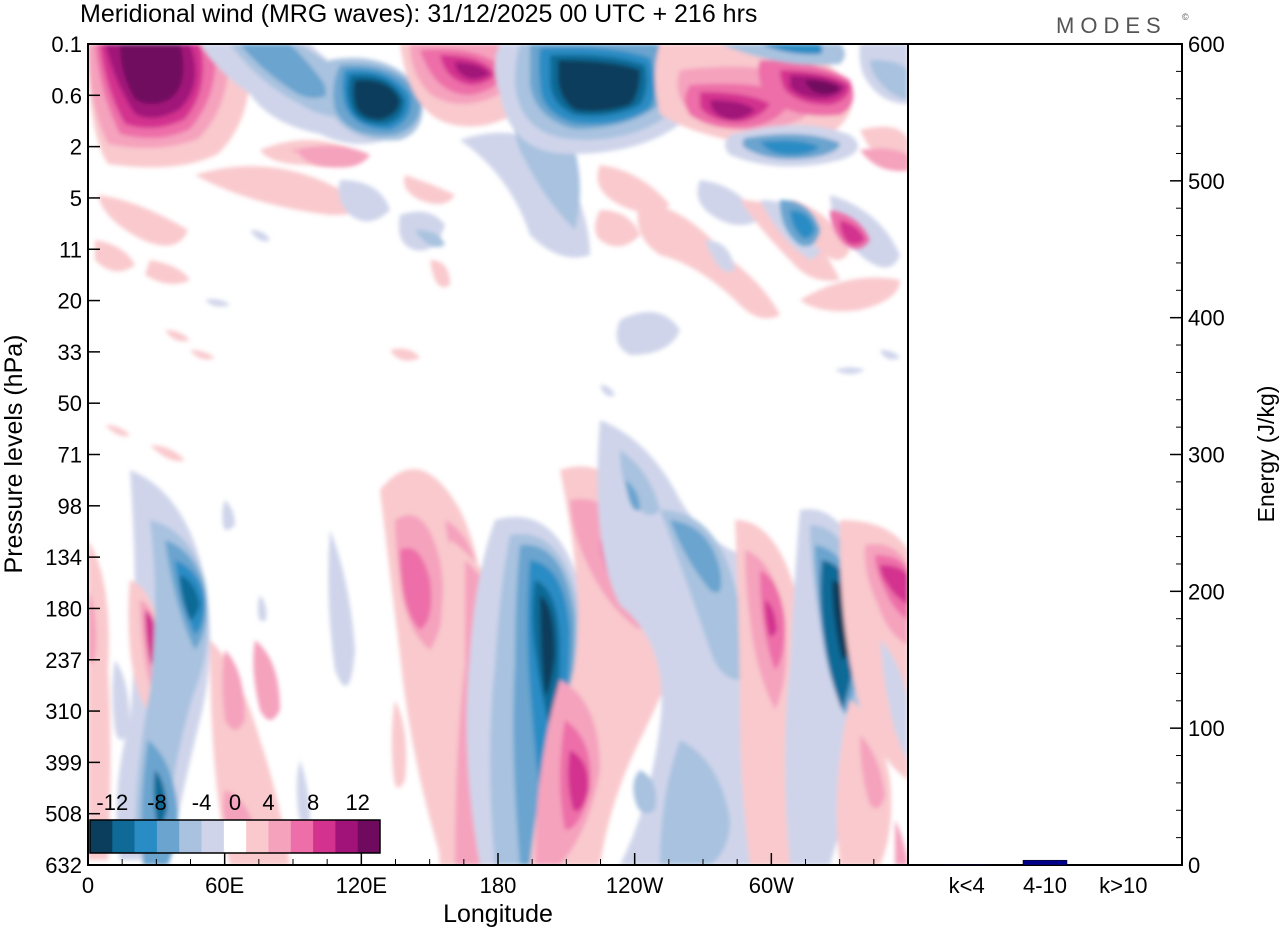  What do you see at coordinates (1206, 728) in the screenshot?
I see `energy-tick-label: 100` at bounding box center [1206, 728].